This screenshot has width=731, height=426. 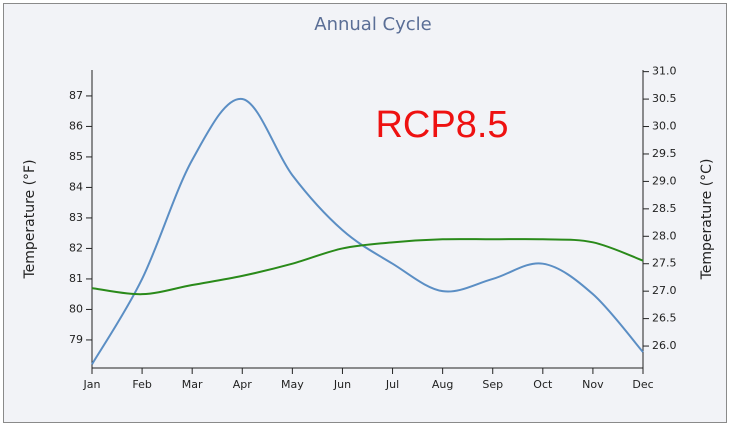 I want to click on y2-axis-label: Temperature (°C), so click(x=707, y=220).